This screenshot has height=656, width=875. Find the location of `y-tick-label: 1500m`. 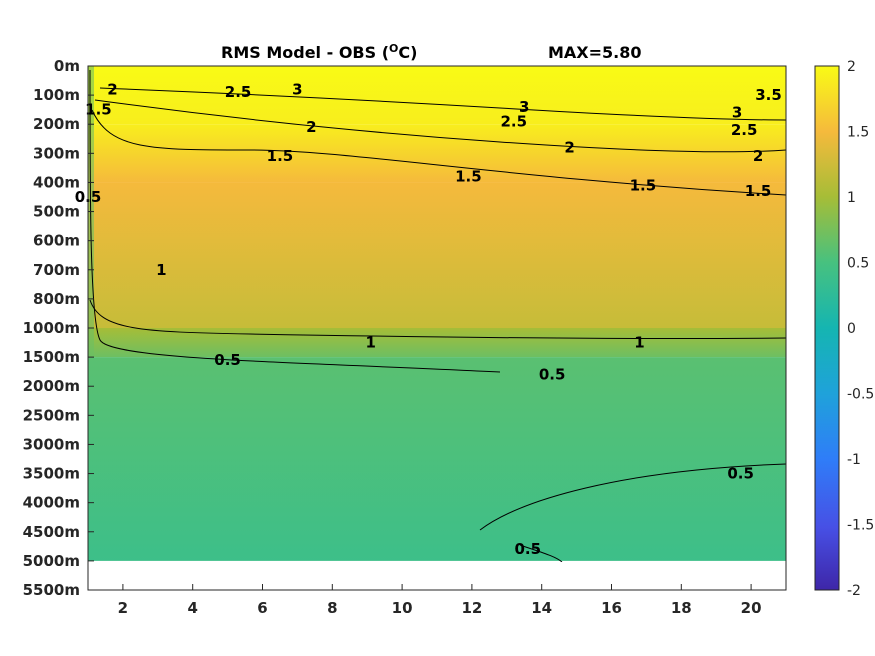

y-tick-label: 1500m is located at coordinates (51, 357).